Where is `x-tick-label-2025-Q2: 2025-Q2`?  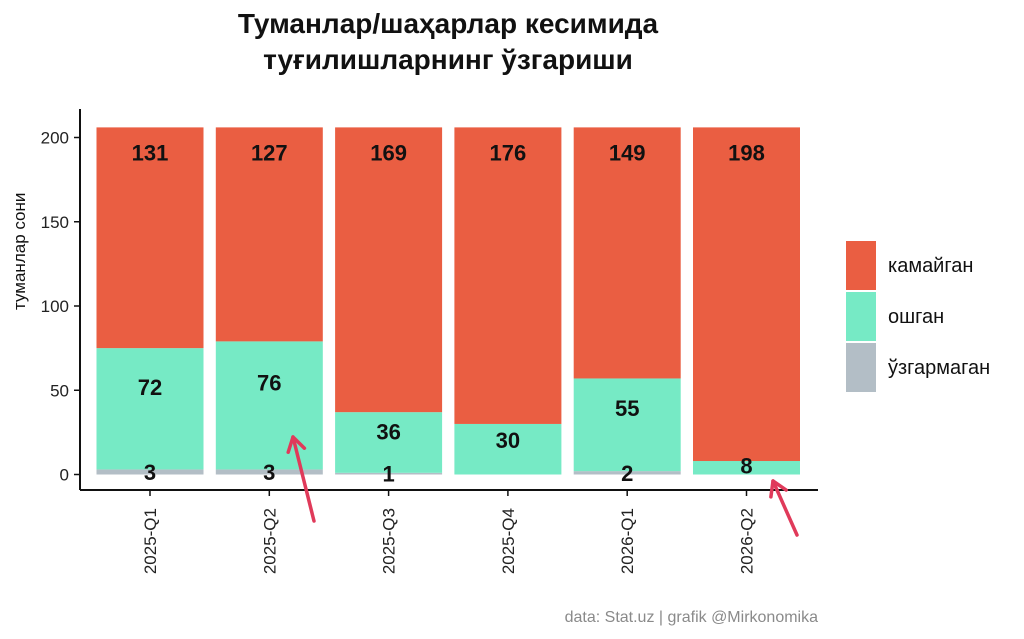 x-tick-label-2025-Q2: 2025-Q2 is located at coordinates (269, 541).